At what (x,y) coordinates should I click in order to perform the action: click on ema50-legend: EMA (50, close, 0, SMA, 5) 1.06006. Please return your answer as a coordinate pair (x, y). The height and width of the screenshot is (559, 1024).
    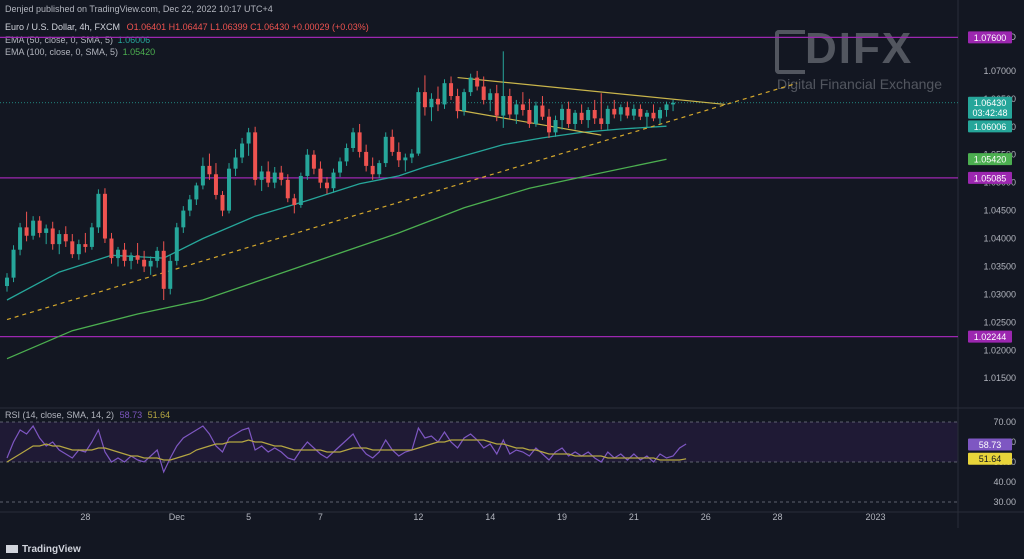
    Looking at the image, I should click on (77, 40).